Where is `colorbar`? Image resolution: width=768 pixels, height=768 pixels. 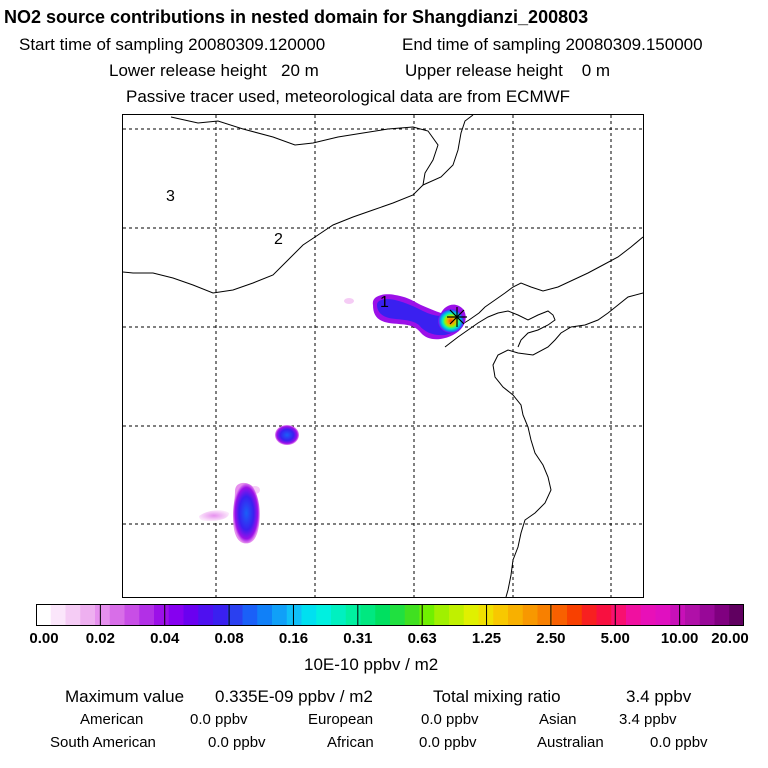 colorbar is located at coordinates (390, 615).